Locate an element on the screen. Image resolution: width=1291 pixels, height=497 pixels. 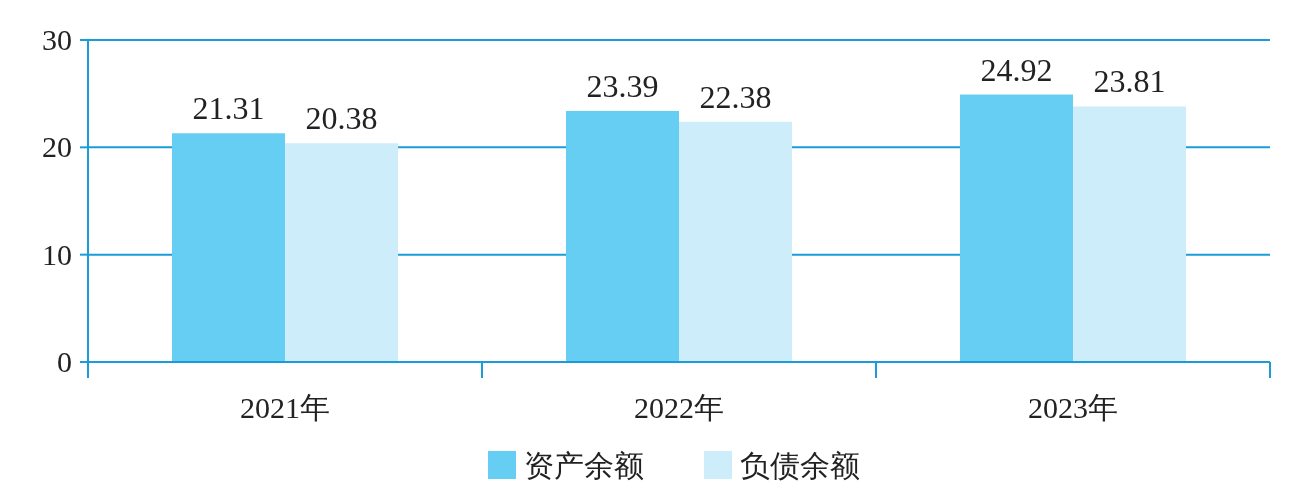
y-tick-label: 10 is located at coordinates (57, 254).